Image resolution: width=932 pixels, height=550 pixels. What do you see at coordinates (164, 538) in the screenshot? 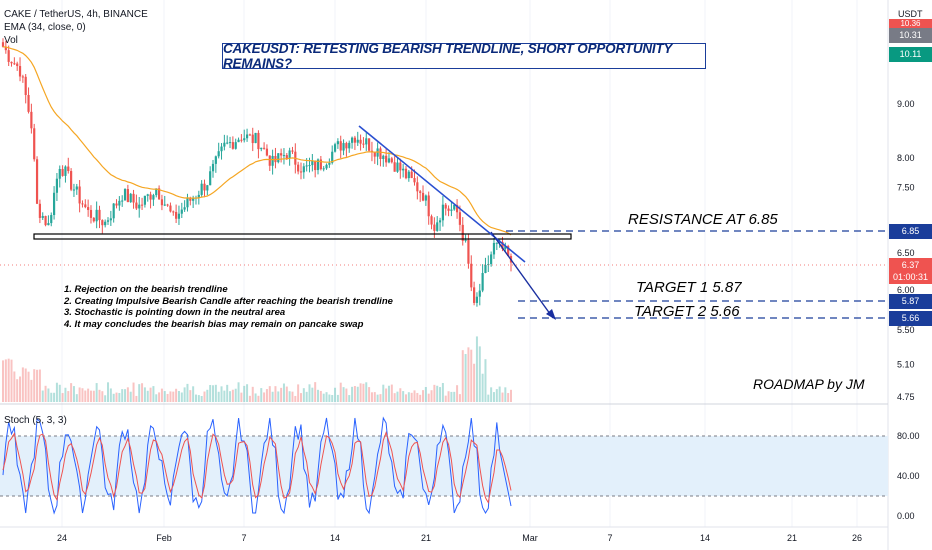
I see `x-tick-label: Feb` at bounding box center [164, 538].